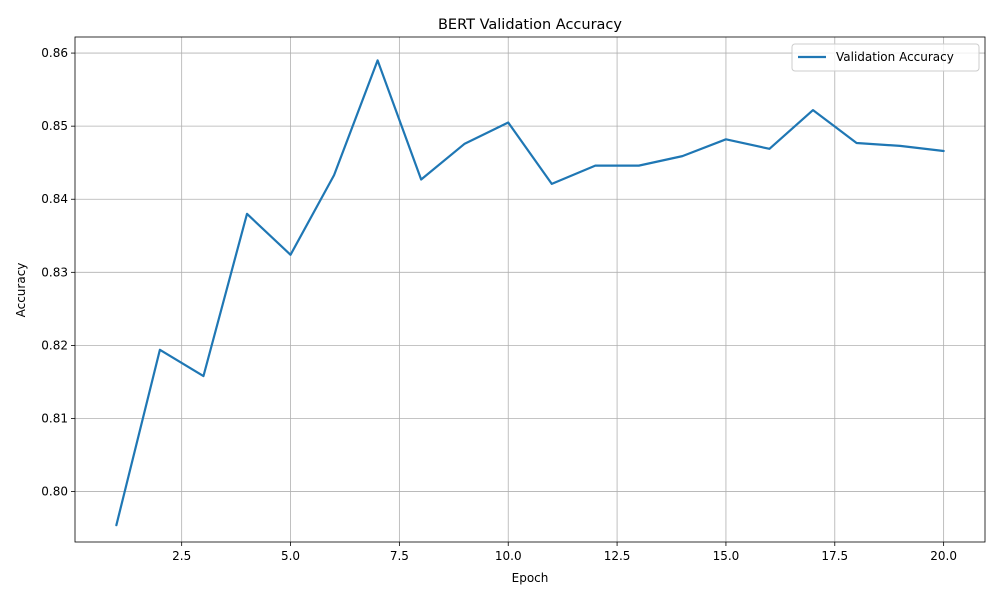  Describe the element at coordinates (895, 57) in the screenshot. I see `legend-label: Validation Accuracy` at that location.